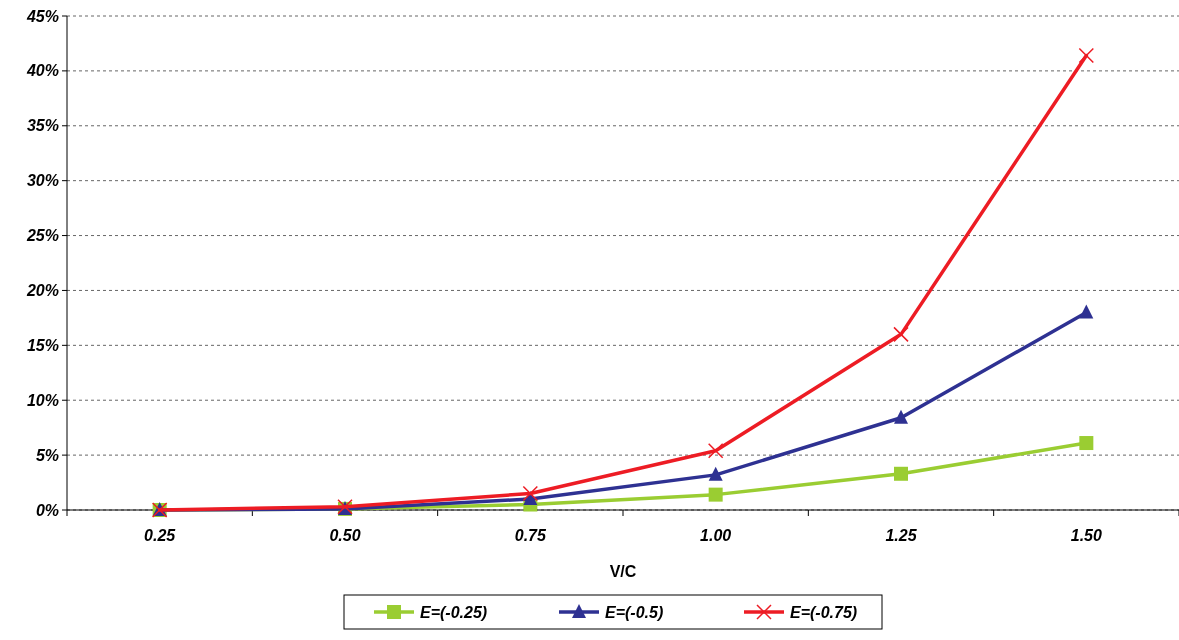 This screenshot has height=640, width=1179. Describe the element at coordinates (42, 181) in the screenshot. I see `y-tick-label: 30%` at that location.